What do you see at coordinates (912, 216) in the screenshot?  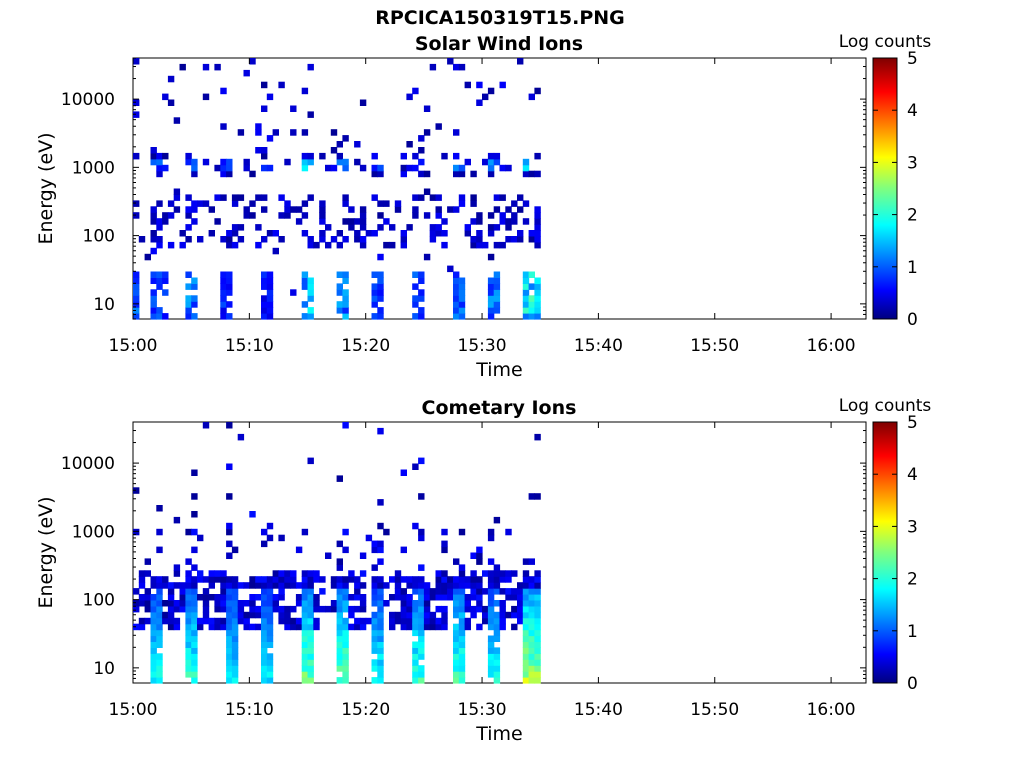 I see `colorbar-tick-label: 2` at bounding box center [912, 216].